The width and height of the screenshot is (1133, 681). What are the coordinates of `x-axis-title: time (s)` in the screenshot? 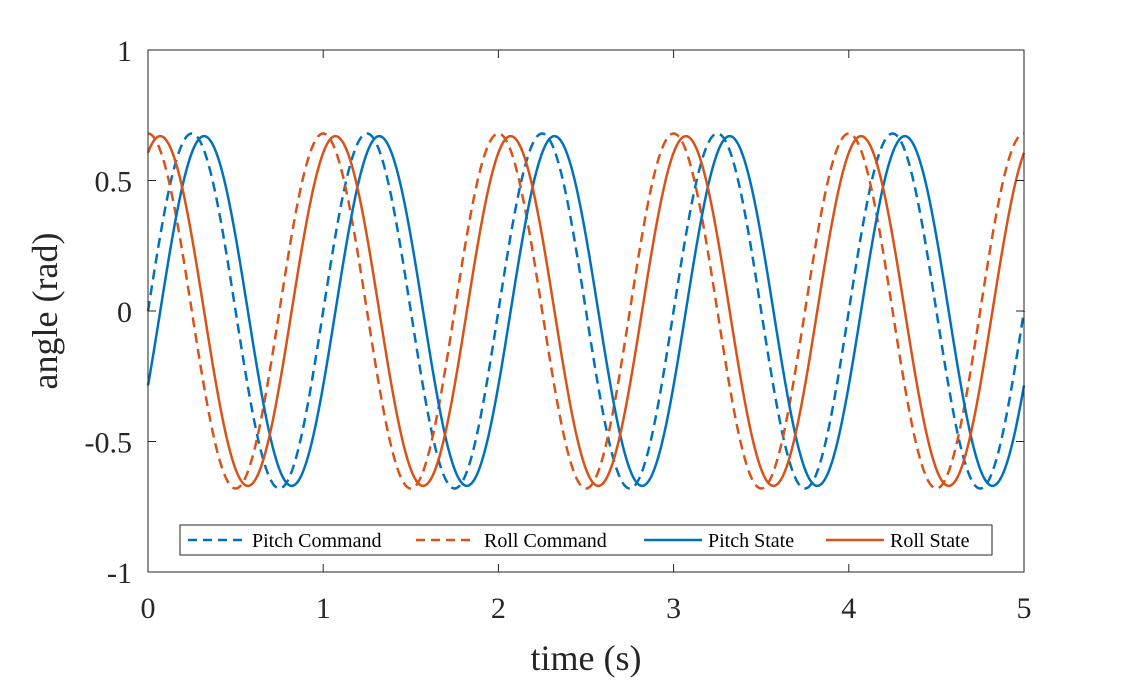 It's located at (586, 658).